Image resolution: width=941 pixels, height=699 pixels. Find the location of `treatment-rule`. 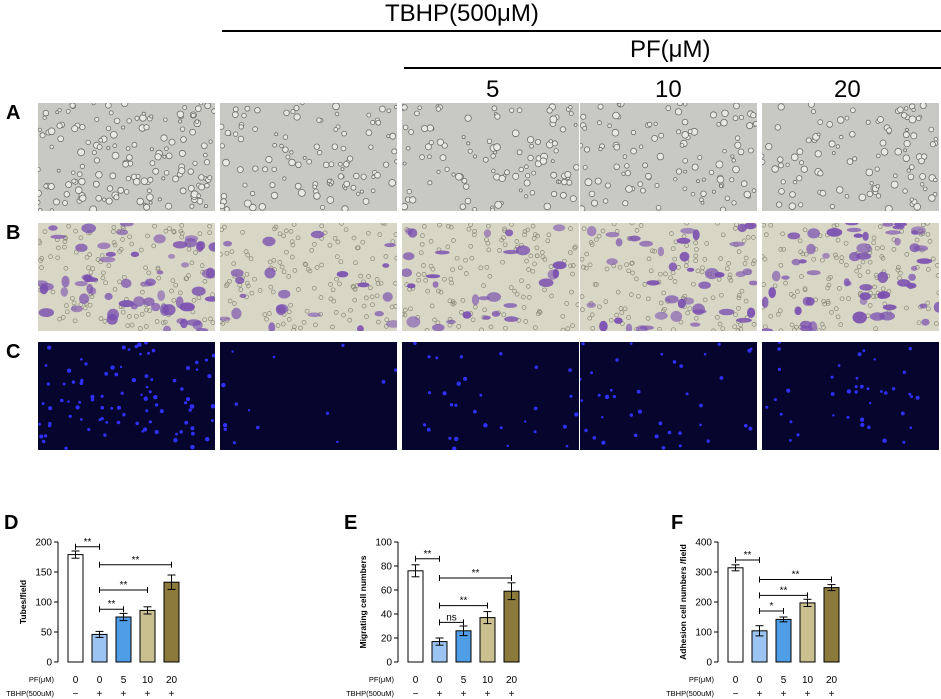

treatment-rule is located at coordinates (581, 31).